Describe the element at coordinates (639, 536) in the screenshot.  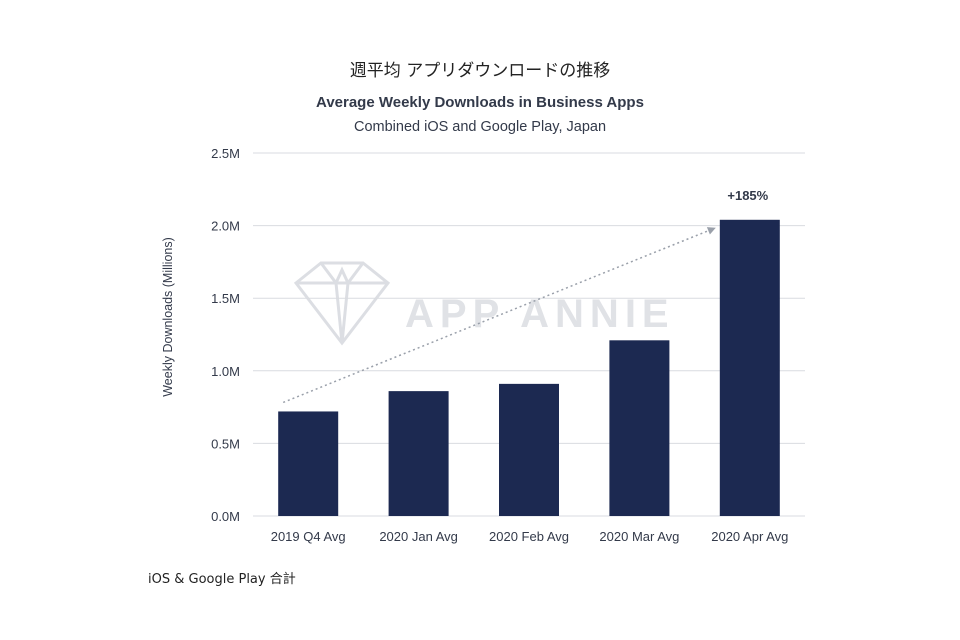
I see `x-tick-label: 2020 Mar Avg` at that location.